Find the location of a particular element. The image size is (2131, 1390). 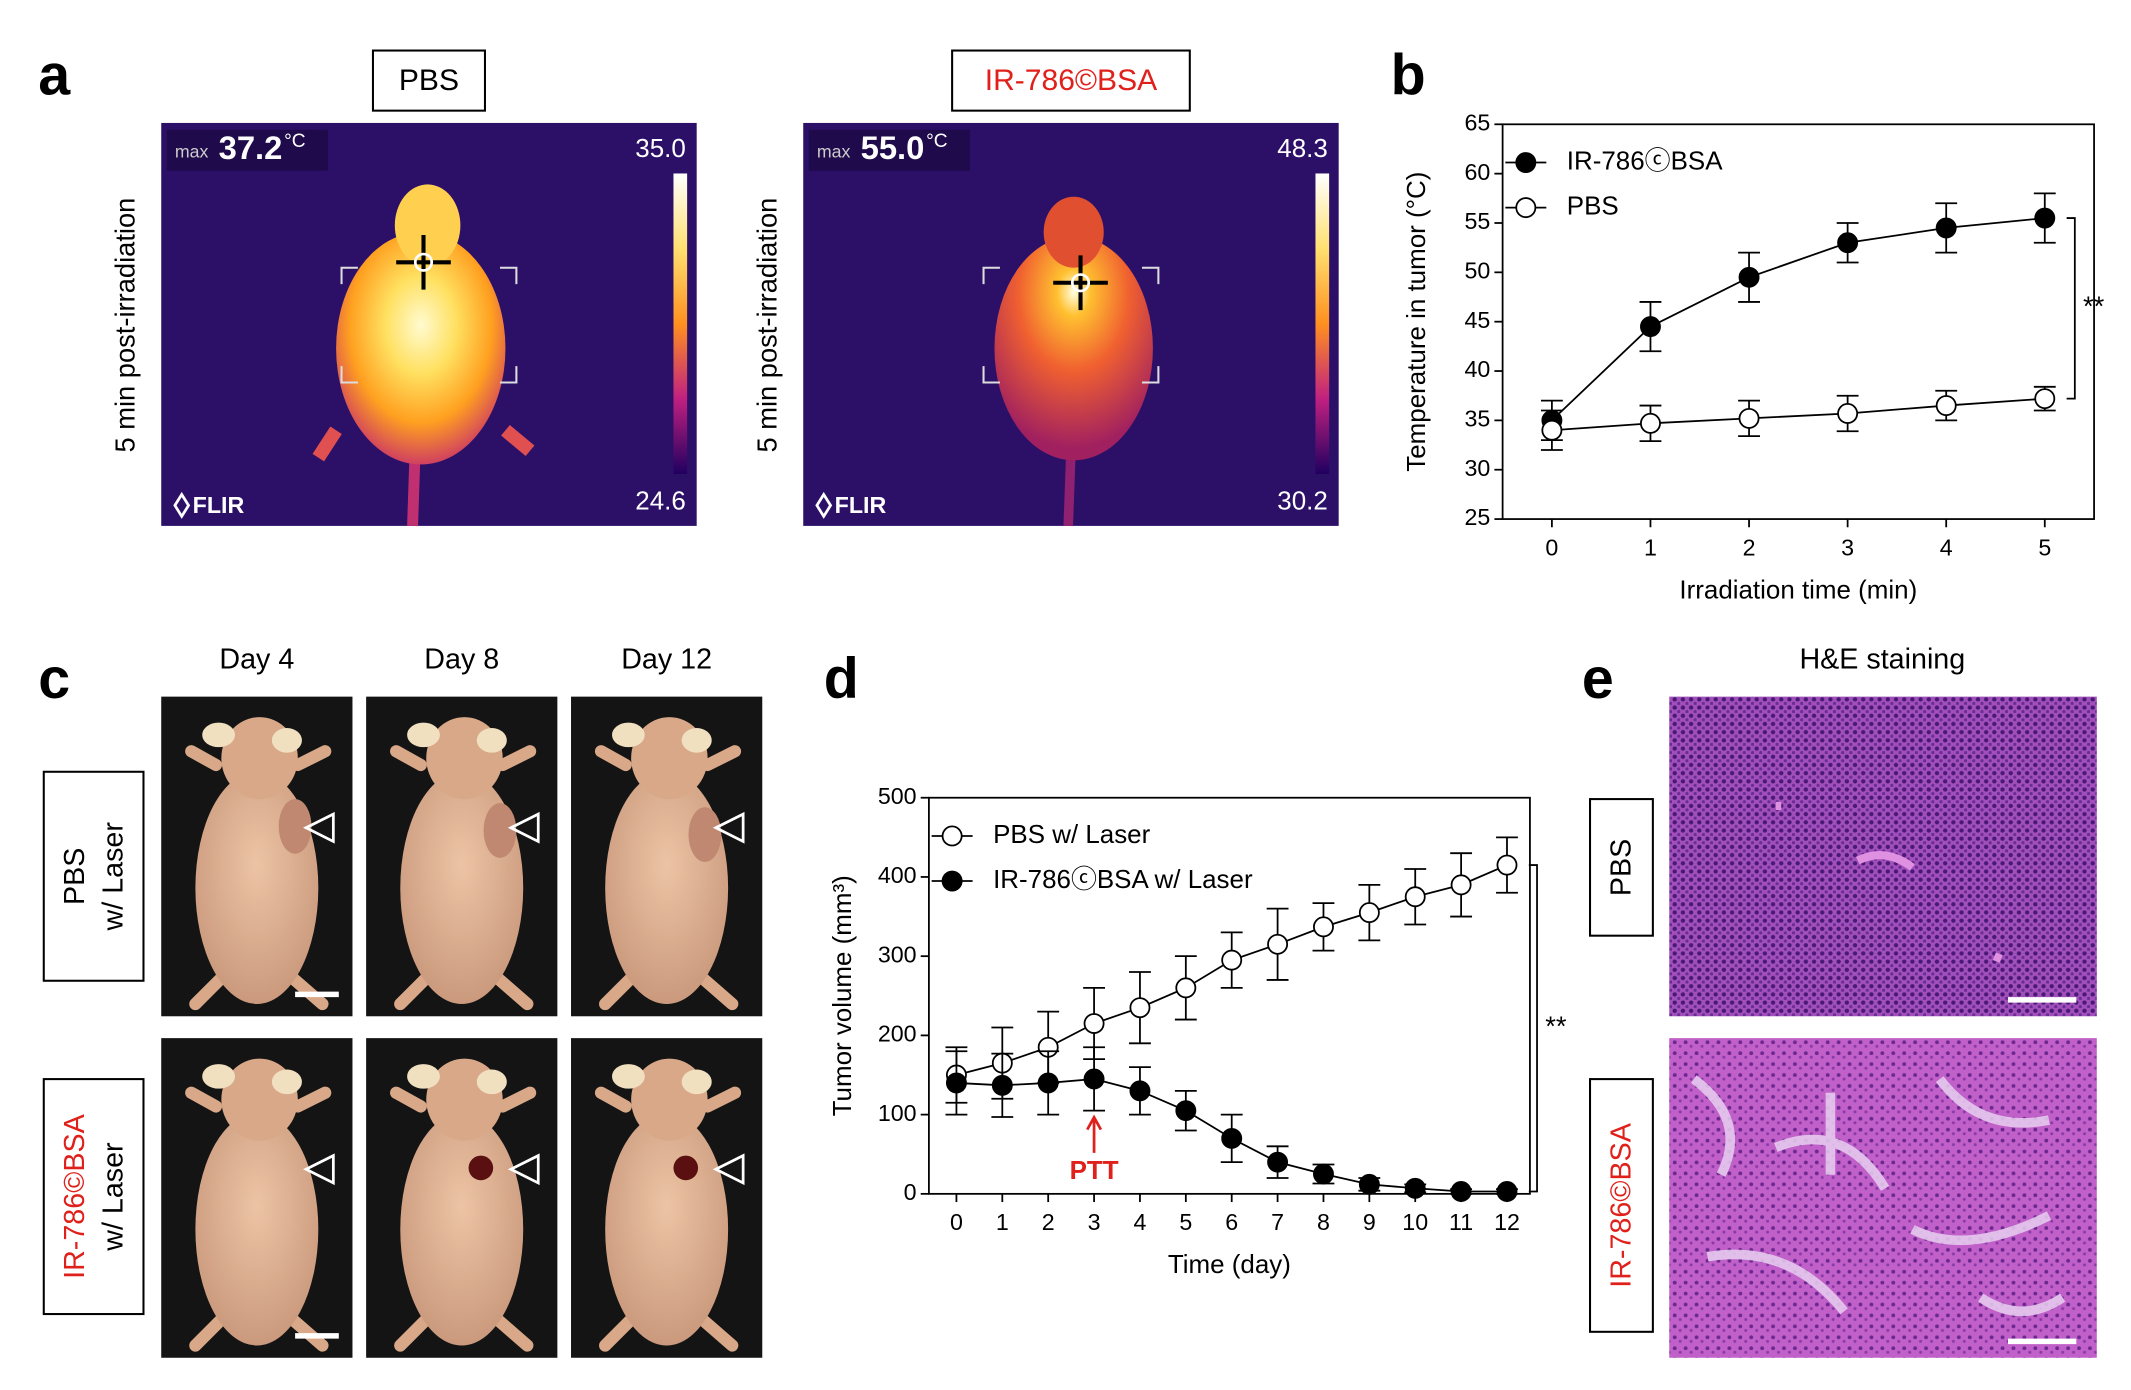

brand: FLIR is located at coordinates (861, 505).